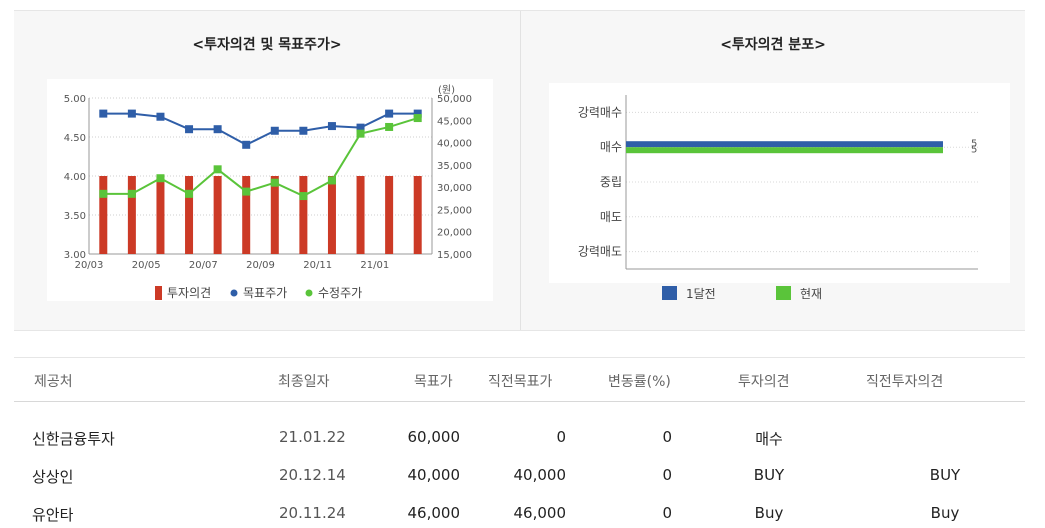 Image resolution: width=1045 pixels, height=528 pixels. I want to click on x-tick-label: 20/09, so click(260, 265).